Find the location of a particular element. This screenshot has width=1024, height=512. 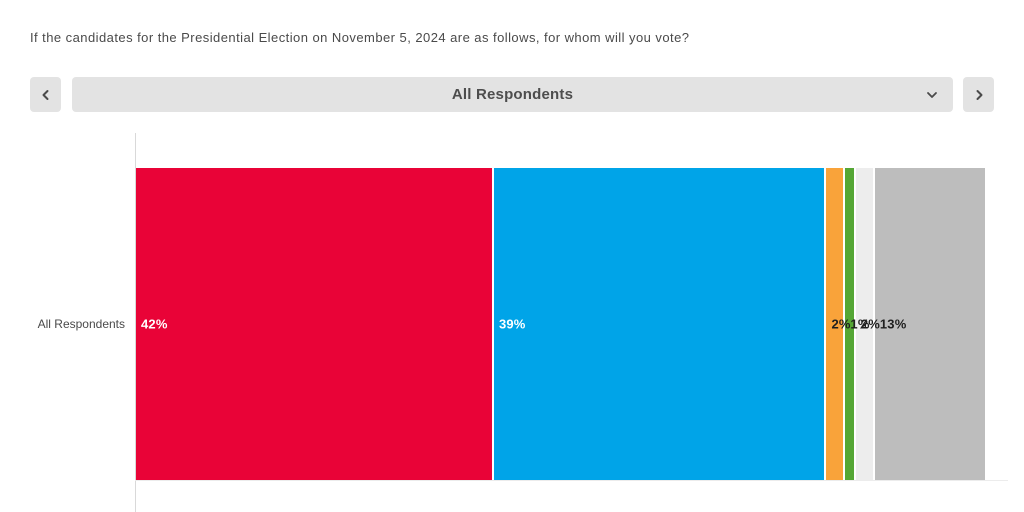

bar-segment: 1% is located at coordinates (857, 324).